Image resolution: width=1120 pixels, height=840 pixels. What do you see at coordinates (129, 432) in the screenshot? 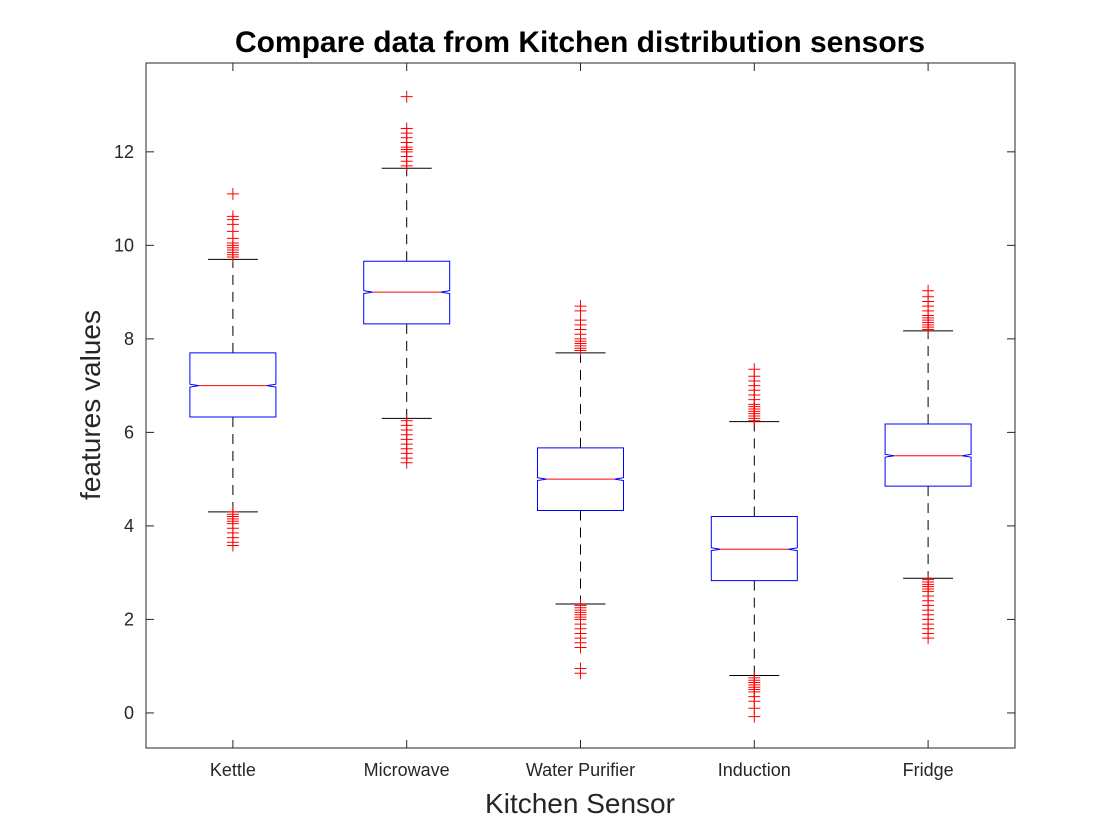
I see `y-tick-label: 6` at bounding box center [129, 432].